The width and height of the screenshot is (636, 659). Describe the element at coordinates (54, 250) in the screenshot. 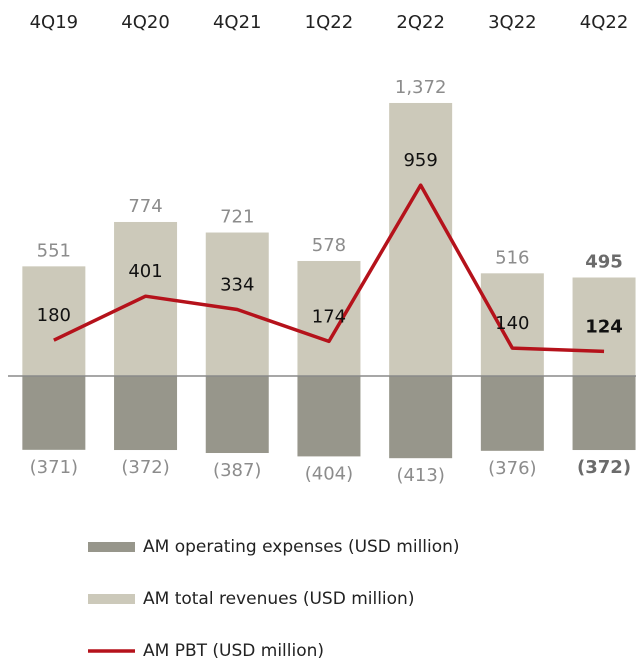

I see `value-label: 551` at that location.